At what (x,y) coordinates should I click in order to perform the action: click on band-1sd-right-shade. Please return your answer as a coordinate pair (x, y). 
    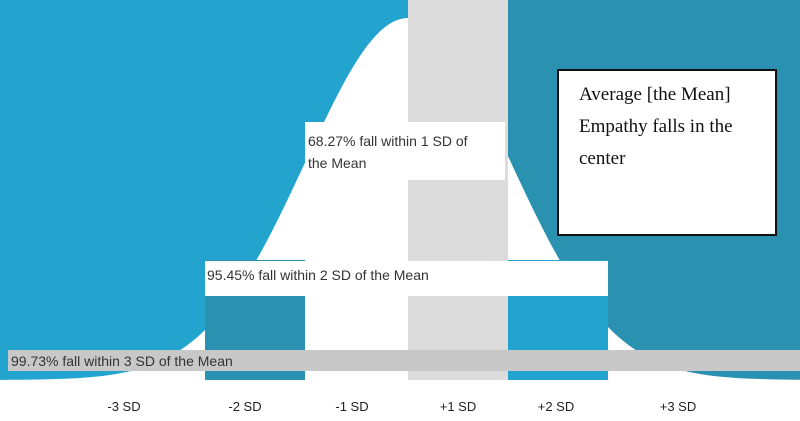
    Looking at the image, I should click on (458, 190).